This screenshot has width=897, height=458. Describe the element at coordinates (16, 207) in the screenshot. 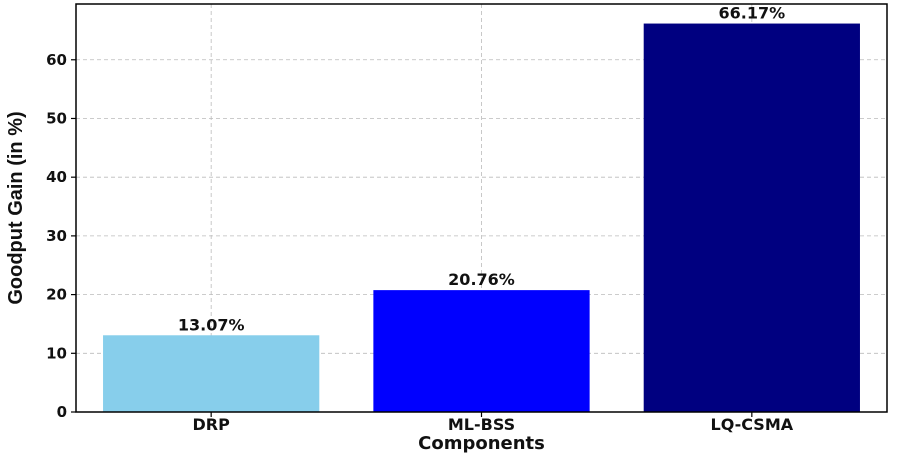

I see `y-axis-title: Goodput Gain (in %)` at that location.